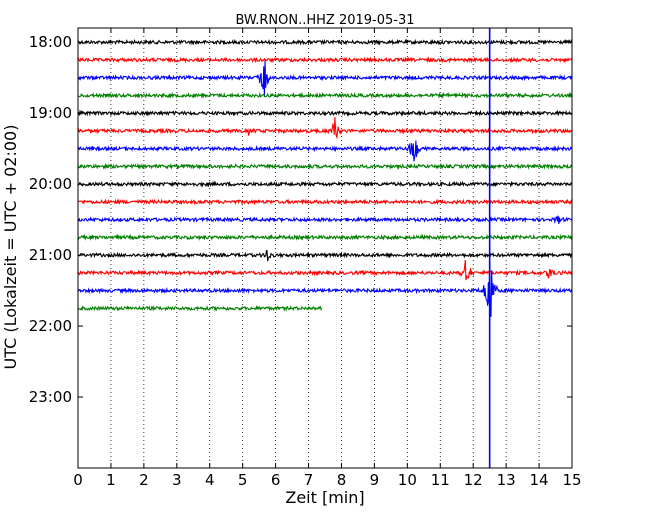  What do you see at coordinates (50, 113) in the screenshot?
I see `y-tick-label: 19:00` at bounding box center [50, 113].